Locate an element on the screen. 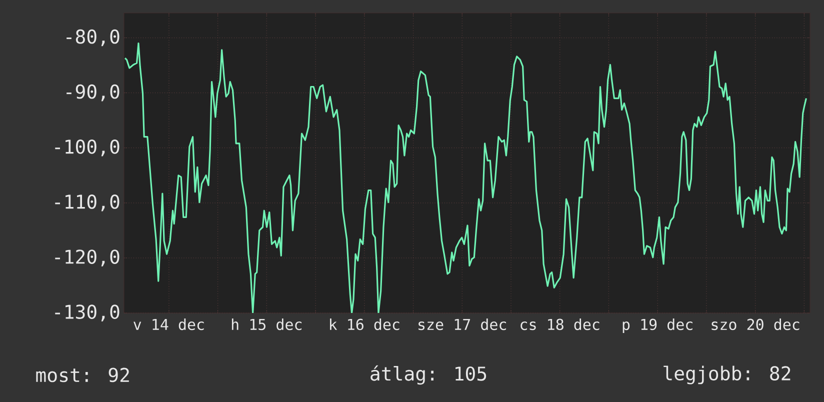  y-tick-label: -130,0 is located at coordinates (87, 313).